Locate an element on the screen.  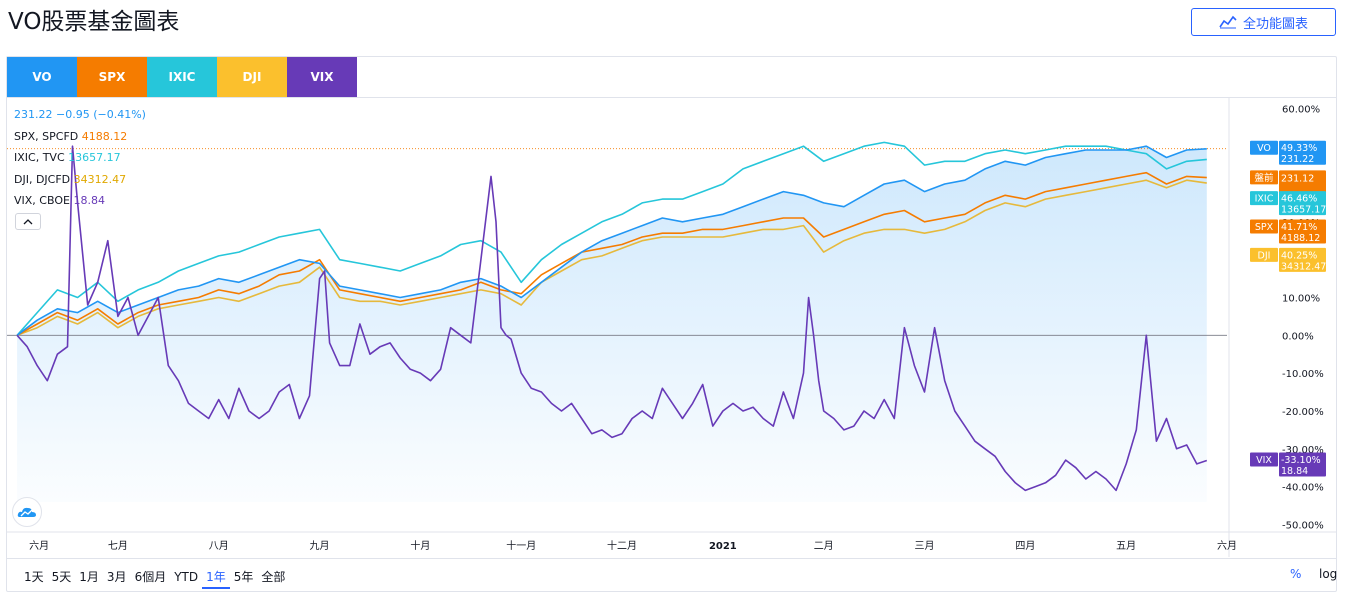
y-tick-label: 0.00% is located at coordinates (1298, 336).